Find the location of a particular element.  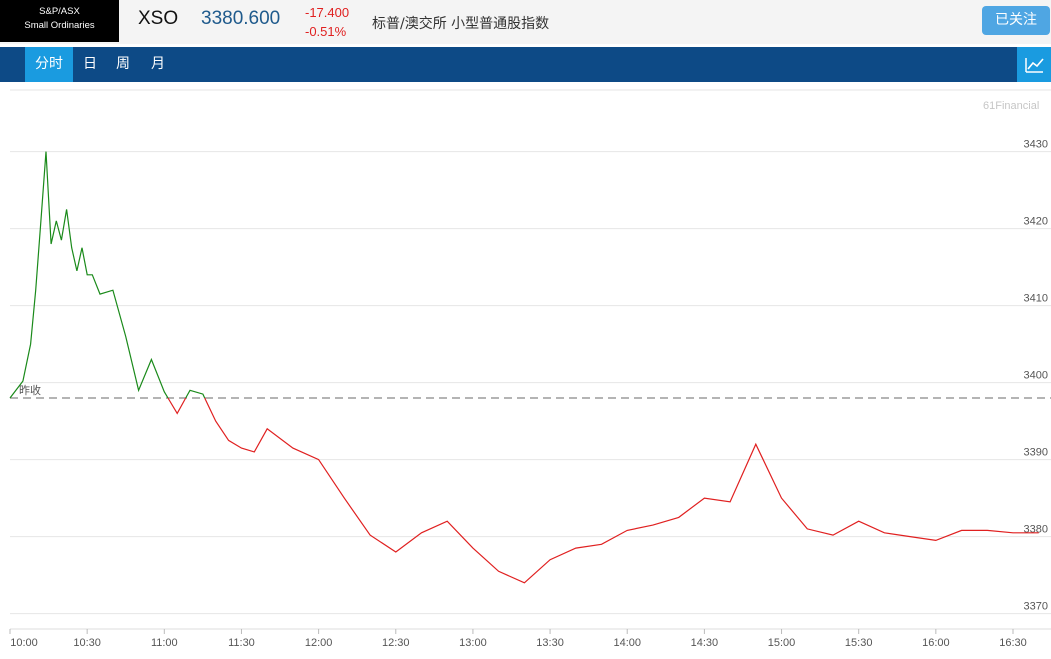

line-chart-icon is located at coordinates (1034, 64).